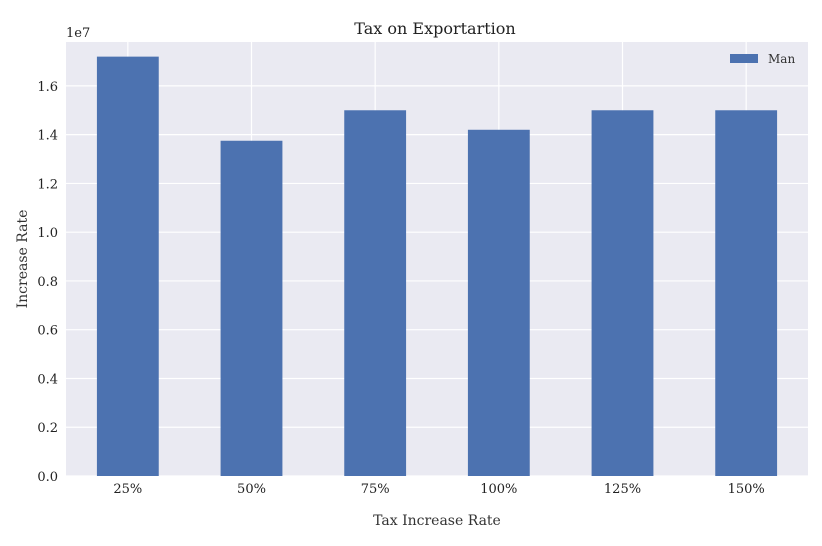 This screenshot has width=822, height=546. I want to click on x-tick-label: 150%, so click(746, 489).